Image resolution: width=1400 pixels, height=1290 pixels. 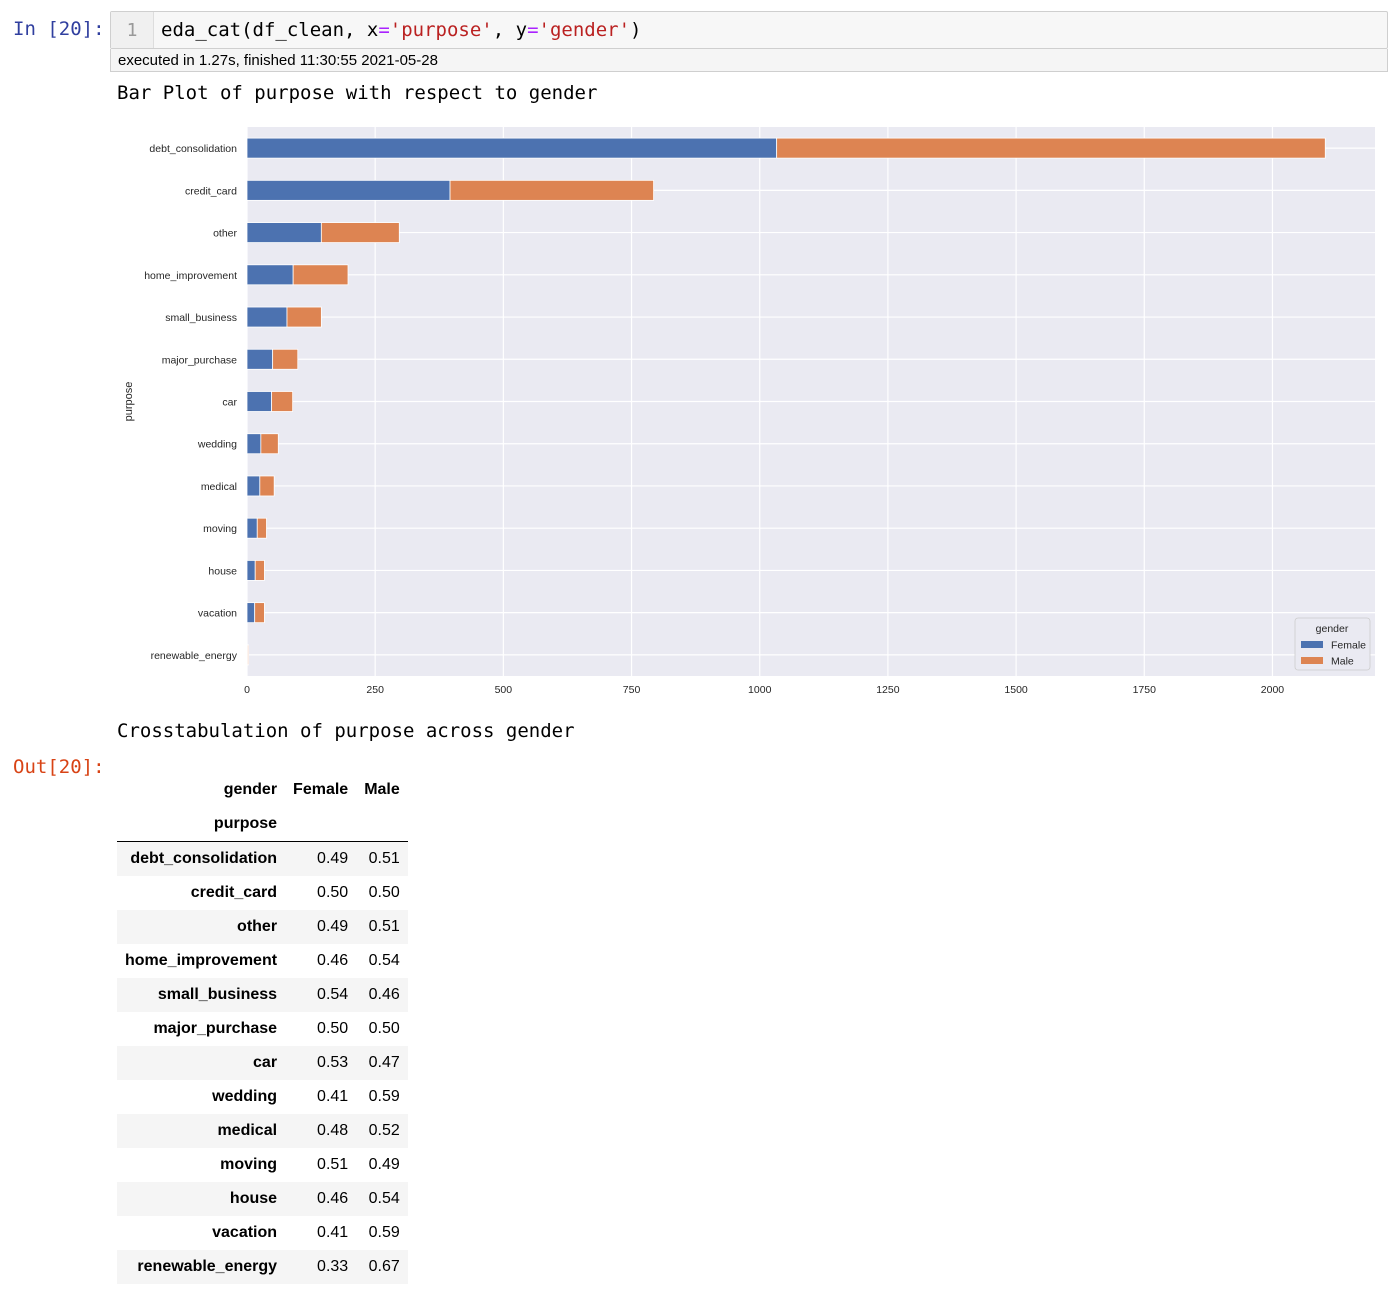 I want to click on code-close: ), so click(x=636, y=30).